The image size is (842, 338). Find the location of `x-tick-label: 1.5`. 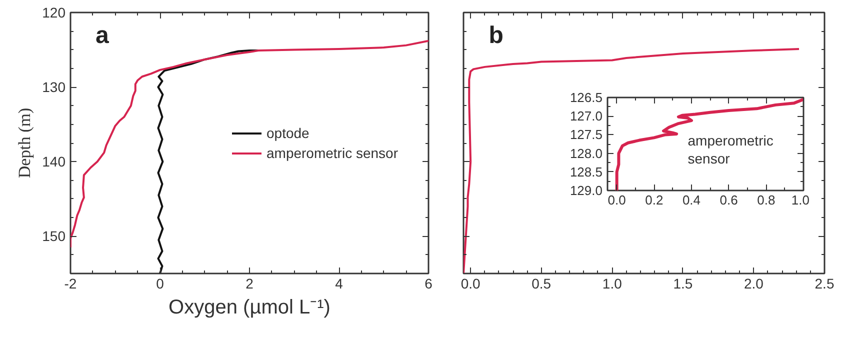

x-tick-label: 1.5 is located at coordinates (683, 284).